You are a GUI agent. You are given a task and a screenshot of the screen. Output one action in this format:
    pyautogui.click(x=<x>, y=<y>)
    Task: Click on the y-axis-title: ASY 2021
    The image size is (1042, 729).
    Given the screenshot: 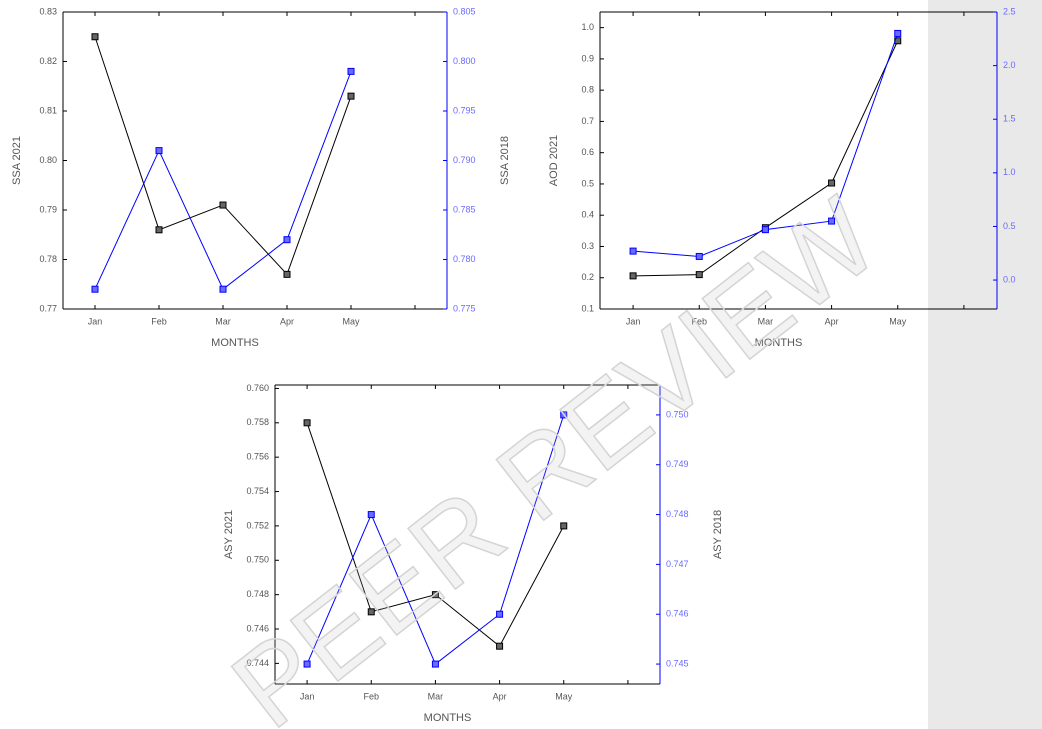 What is the action you would take?
    pyautogui.click(x=229, y=534)
    